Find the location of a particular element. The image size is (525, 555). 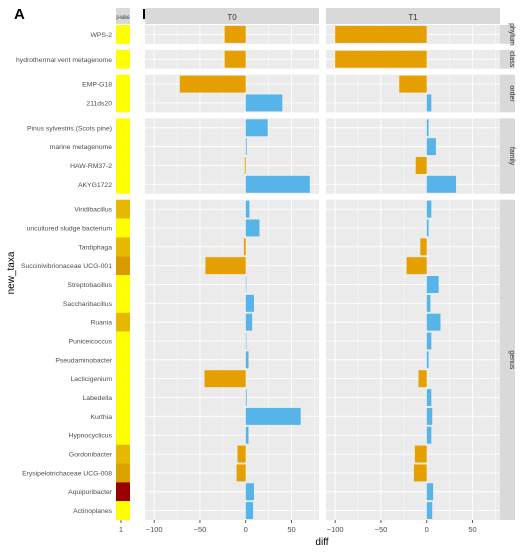

bar-t1-pseudaminobacter is located at coordinates (427, 360).